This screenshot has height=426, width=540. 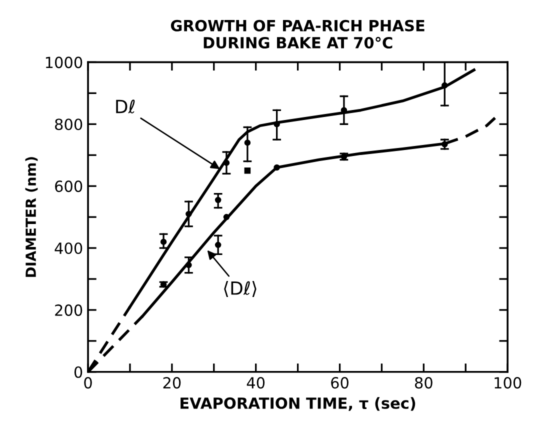 What do you see at coordinates (31, 217) in the screenshot?
I see `y-axis-title: DIAMETER (nm)` at bounding box center [31, 217].